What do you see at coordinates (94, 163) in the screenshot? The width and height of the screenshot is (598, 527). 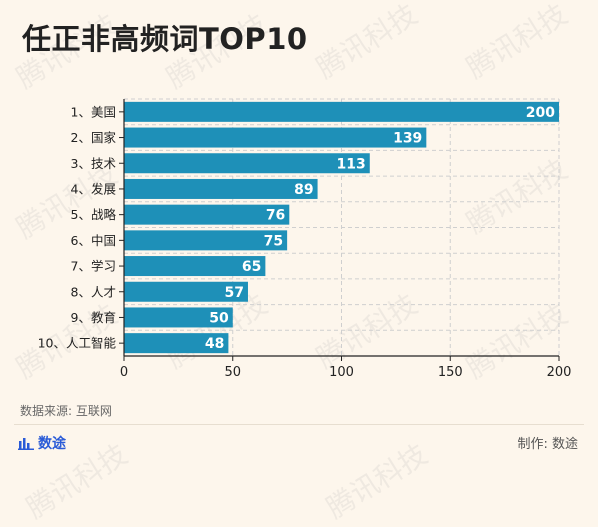 I see `category-label: 3、技术` at bounding box center [94, 163].